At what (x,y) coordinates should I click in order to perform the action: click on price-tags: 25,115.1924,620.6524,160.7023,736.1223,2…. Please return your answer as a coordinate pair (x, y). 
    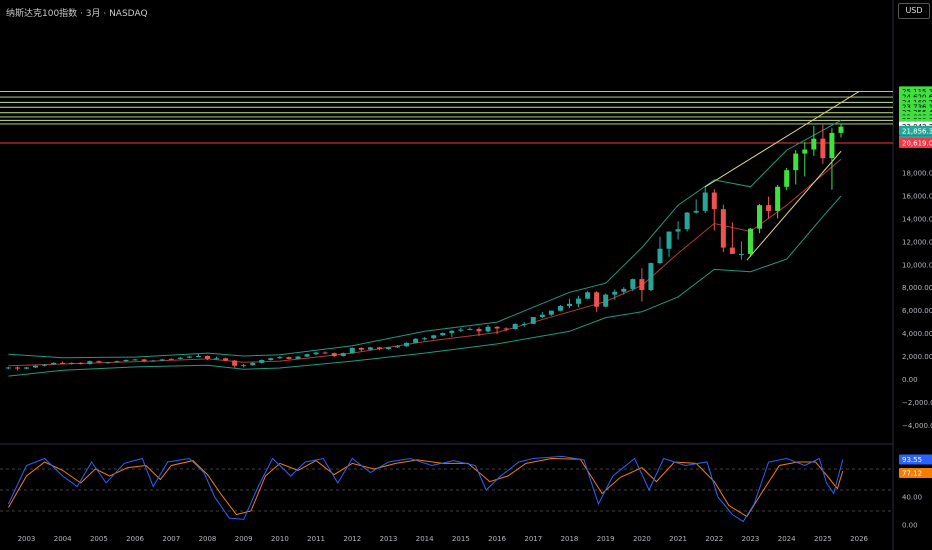
    Looking at the image, I should click on (915, 282).